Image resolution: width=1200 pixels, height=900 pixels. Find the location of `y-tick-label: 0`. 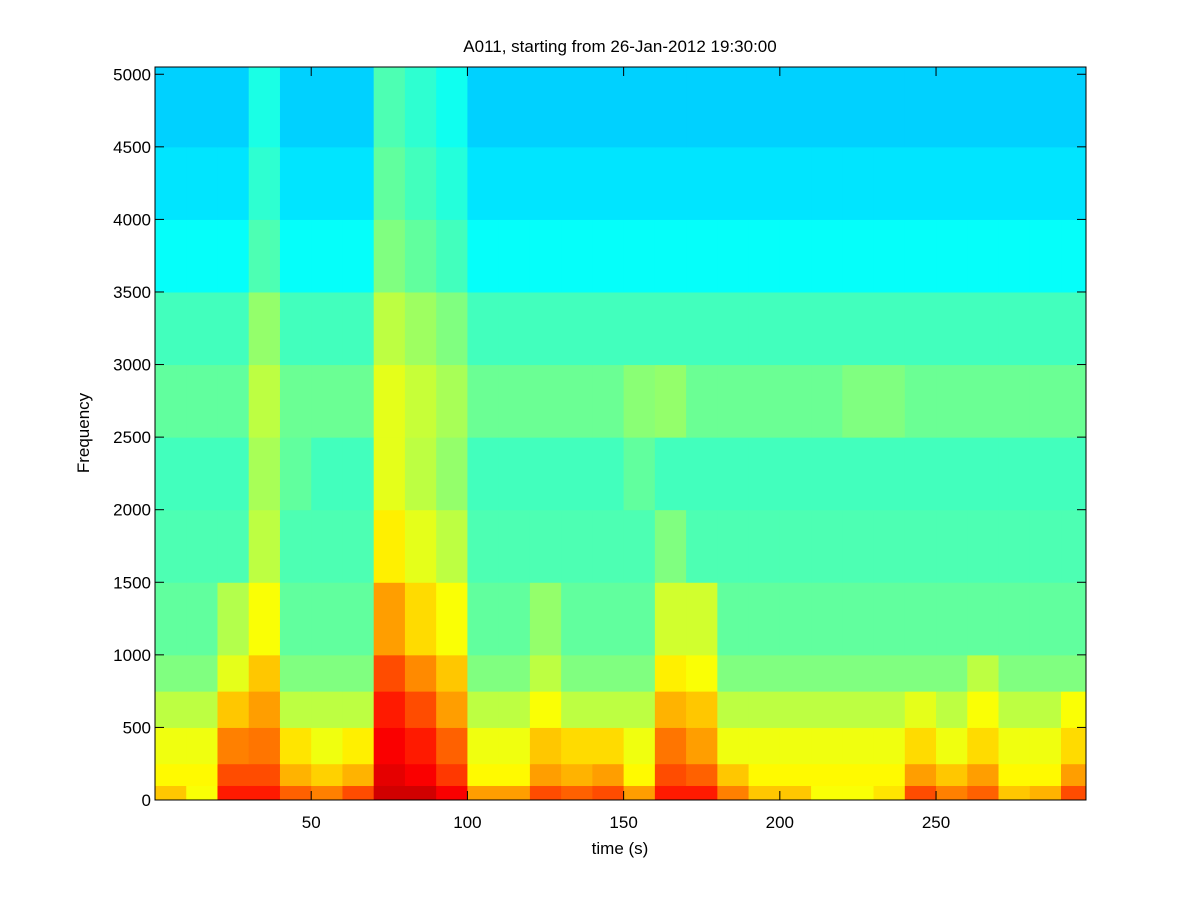

y-tick-label: 0 is located at coordinates (146, 800).